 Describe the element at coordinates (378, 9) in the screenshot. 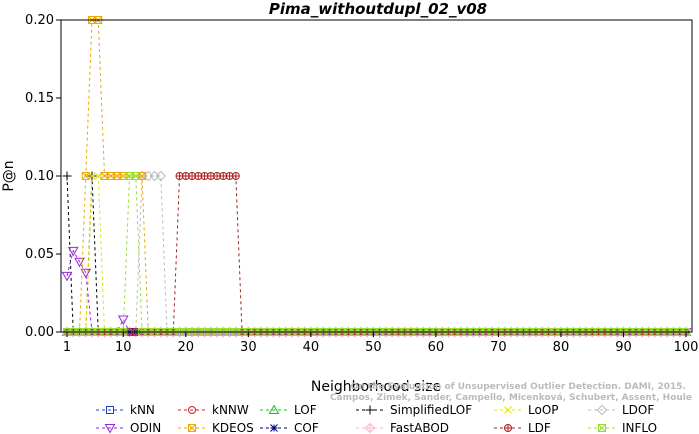

I see `chart-title: Pima_withoutdupl_02_v08` at that location.